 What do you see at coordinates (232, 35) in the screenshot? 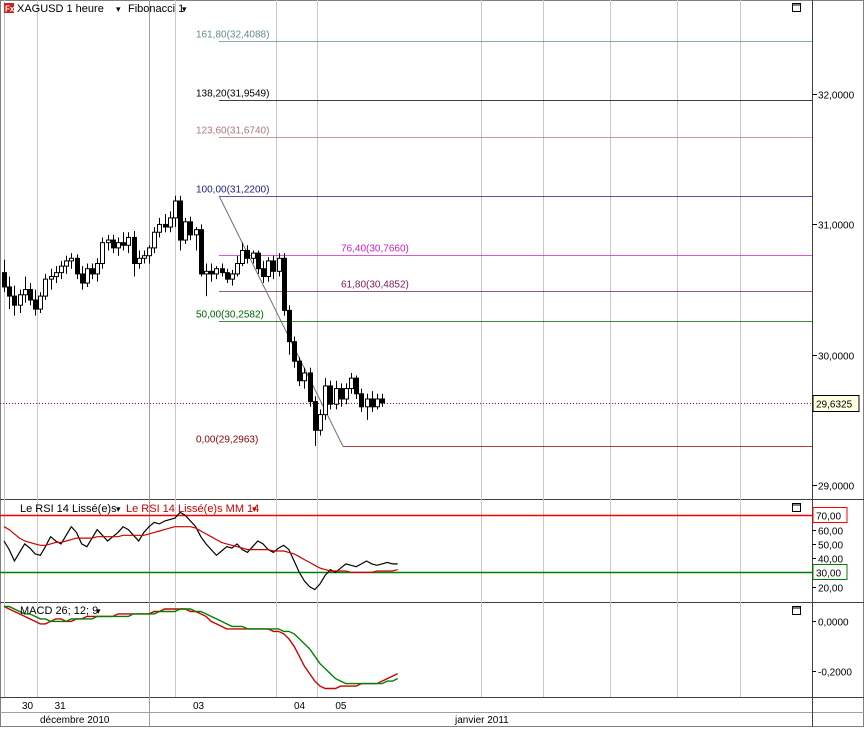
I see `fib-level-label: 161,80(32,4088)` at bounding box center [232, 35].